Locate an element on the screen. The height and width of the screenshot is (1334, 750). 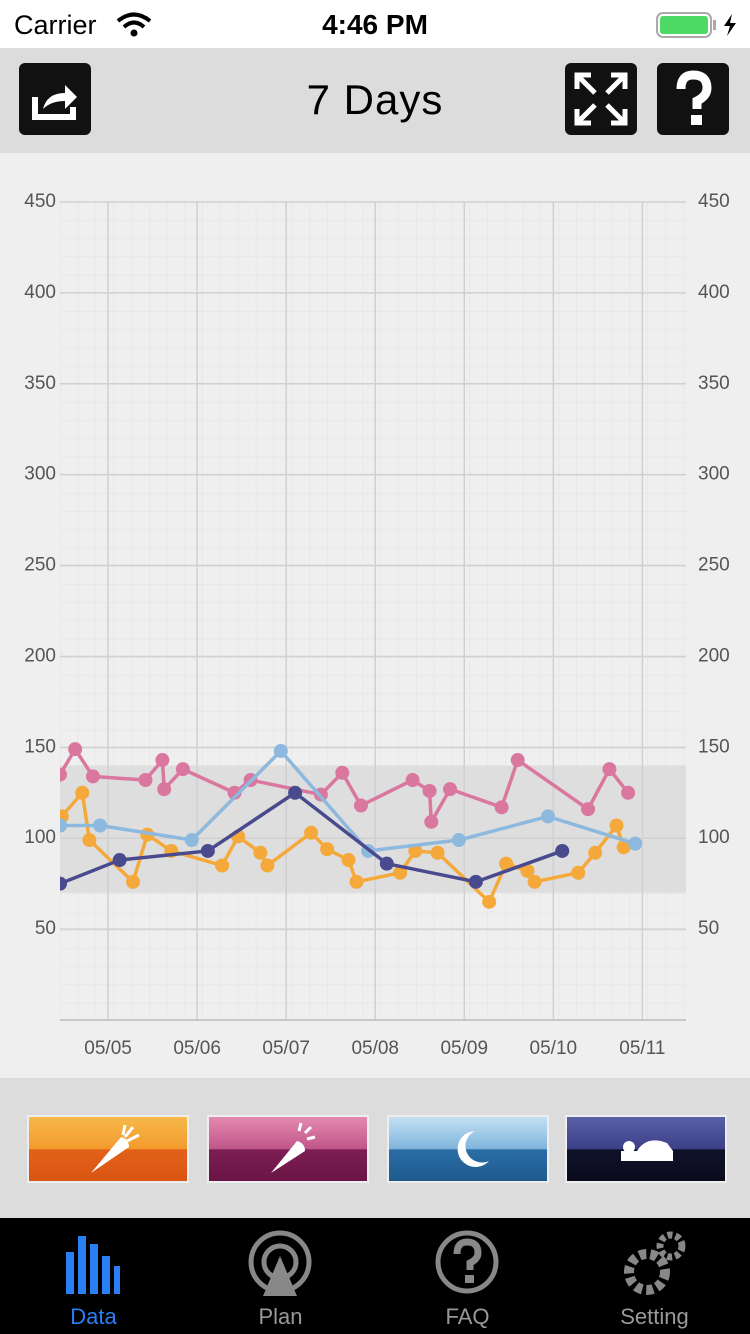
y2-tick-label: 250 is located at coordinates (714, 565).